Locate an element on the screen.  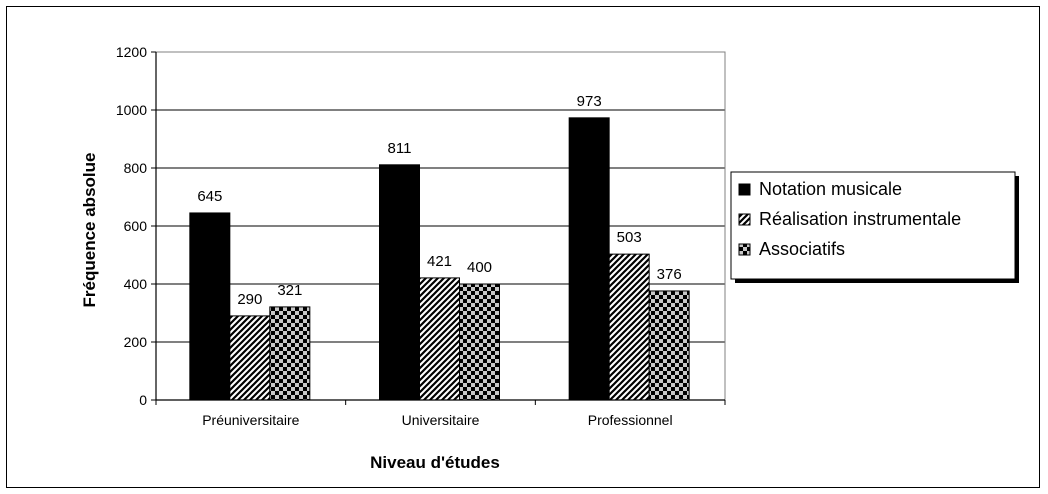
data-label: 811 is located at coordinates (400, 148).